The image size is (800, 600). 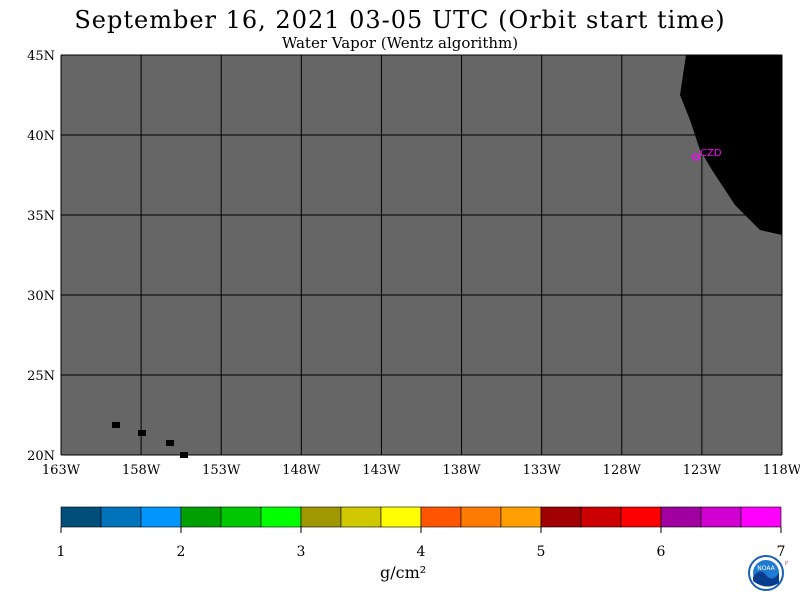 What do you see at coordinates (141, 470) in the screenshot?
I see `lon-label: 158W` at bounding box center [141, 470].